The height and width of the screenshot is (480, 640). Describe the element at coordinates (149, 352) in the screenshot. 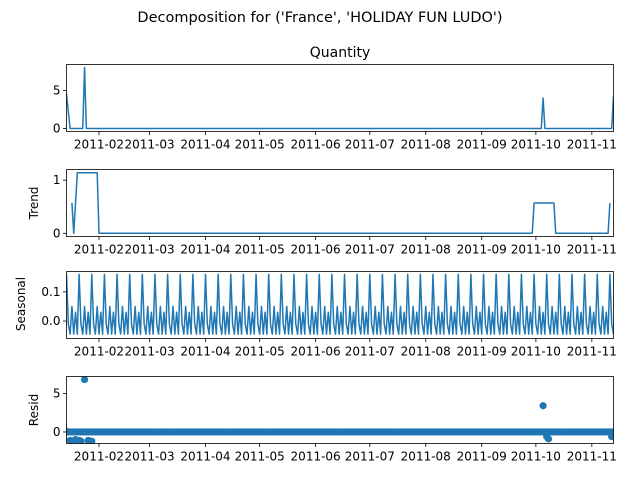

I see `seasonal-xtick-label: 2011-03` at that location.